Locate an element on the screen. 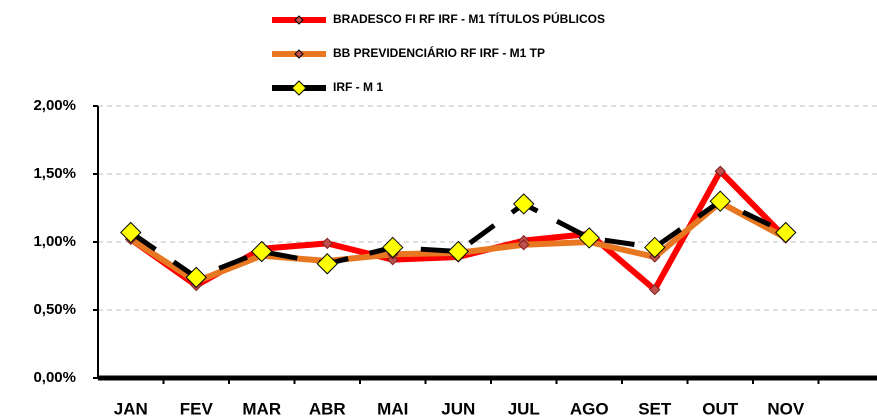 The width and height of the screenshot is (877, 420). x-tick-label: JUN is located at coordinates (458, 408).